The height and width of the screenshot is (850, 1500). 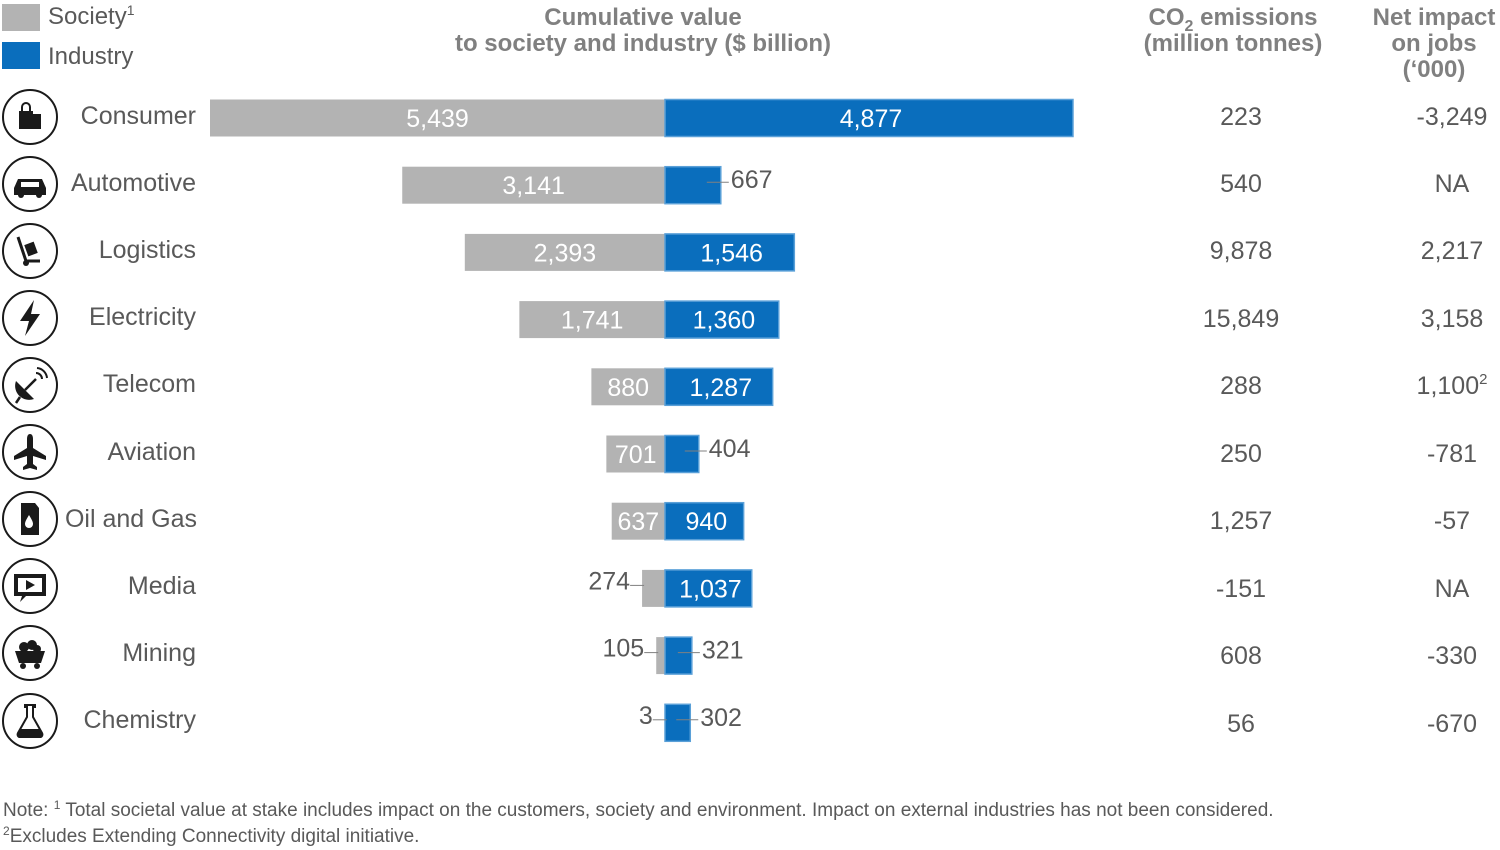 I want to click on jobs-value: 1,1002, so click(x=1452, y=385).